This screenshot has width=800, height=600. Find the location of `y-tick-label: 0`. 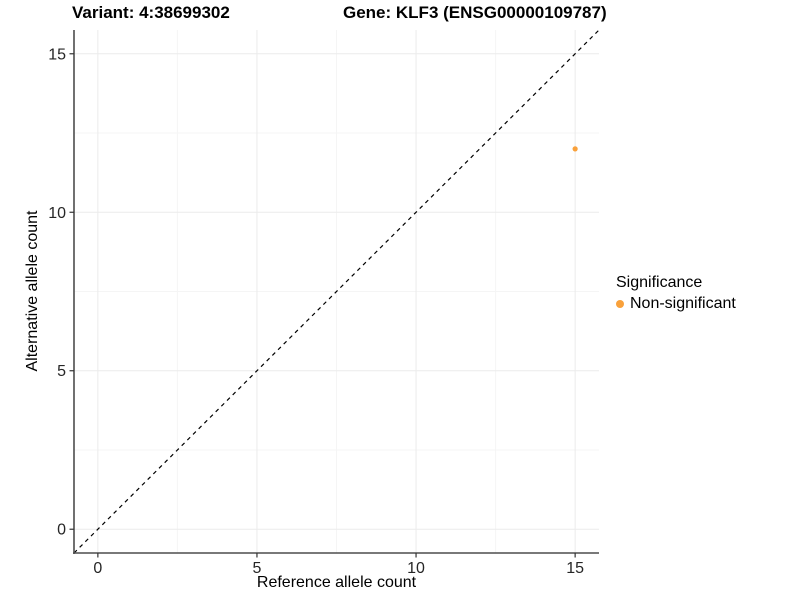

y-tick-label: 0 is located at coordinates (61, 530).